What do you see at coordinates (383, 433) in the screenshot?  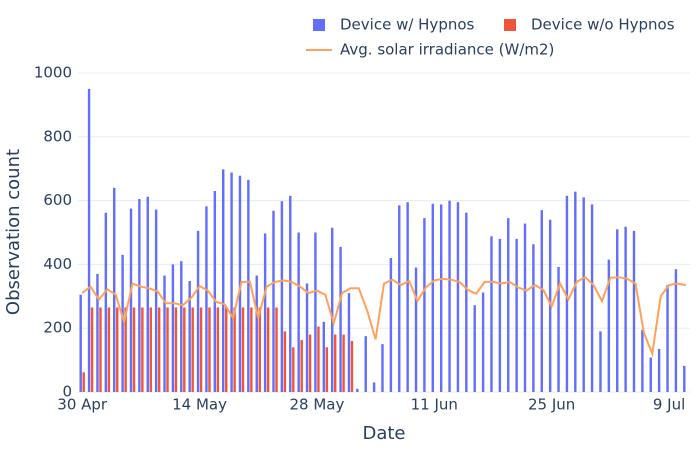 I see `x-axis-title: Date` at bounding box center [383, 433].